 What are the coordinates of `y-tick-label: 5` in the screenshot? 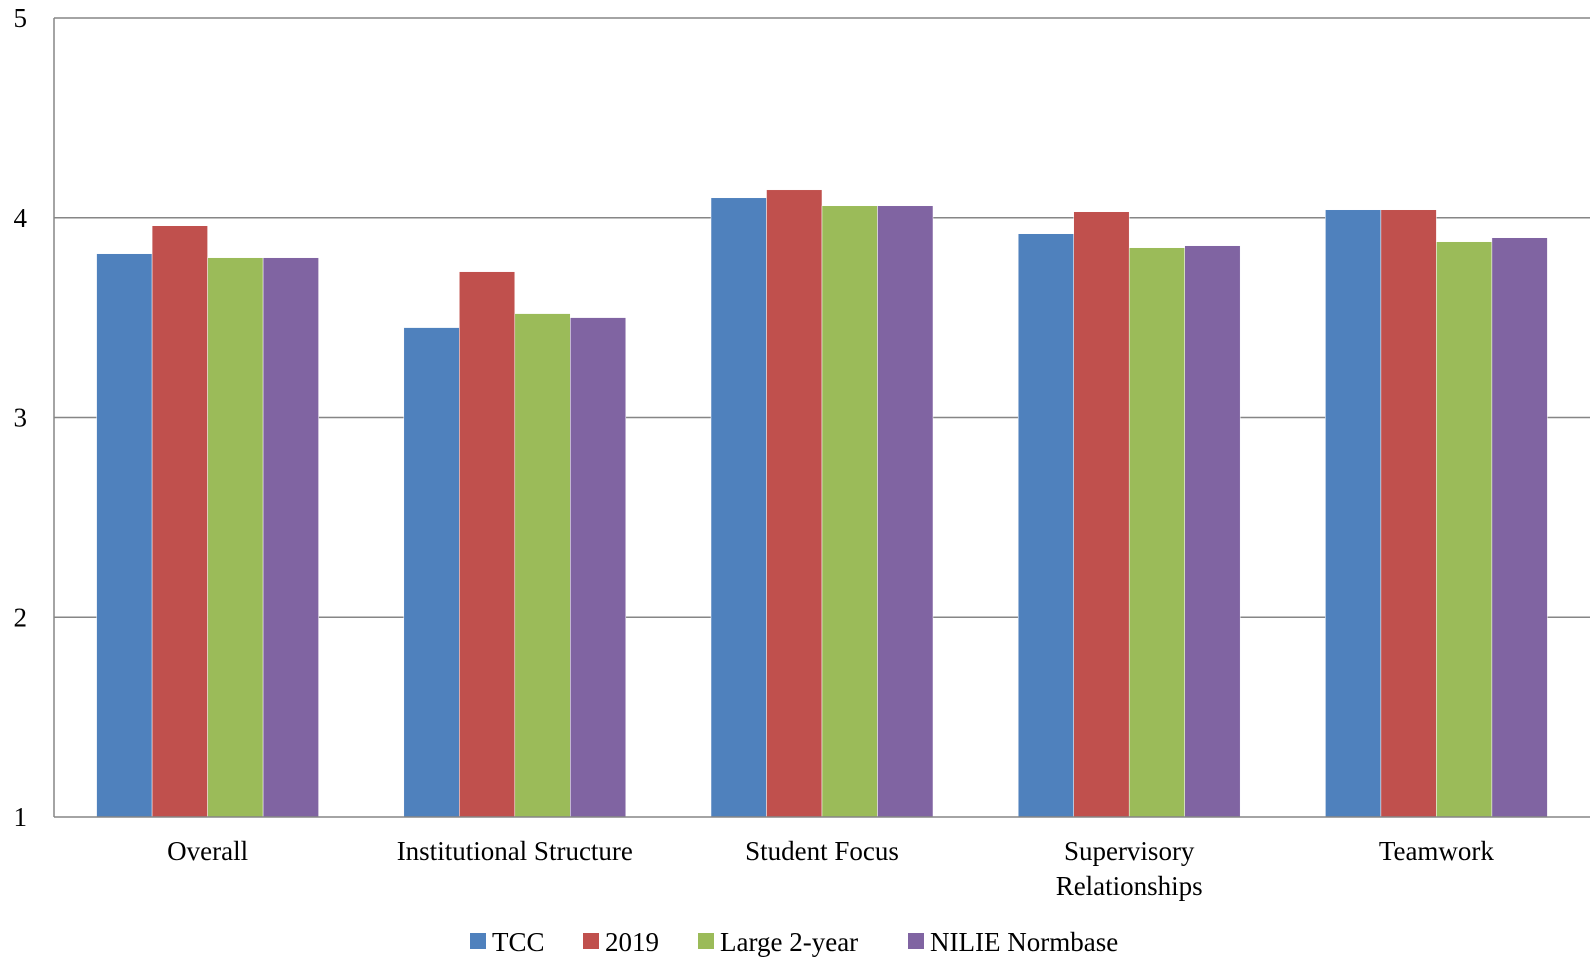 It's located at (21, 18).